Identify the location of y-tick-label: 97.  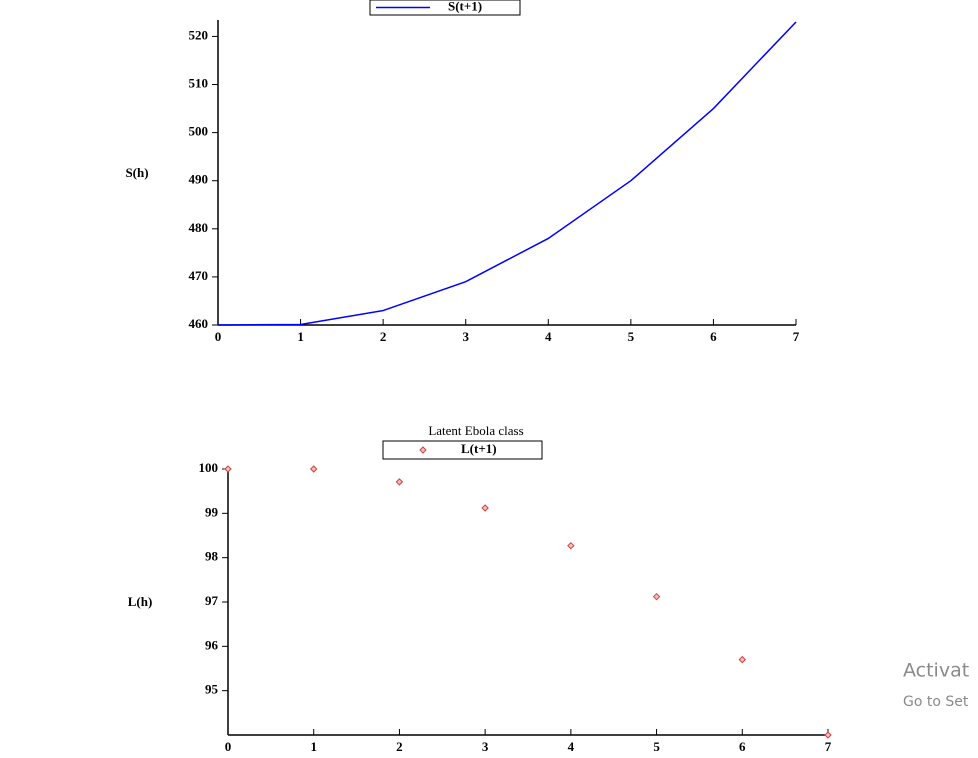
(212, 600).